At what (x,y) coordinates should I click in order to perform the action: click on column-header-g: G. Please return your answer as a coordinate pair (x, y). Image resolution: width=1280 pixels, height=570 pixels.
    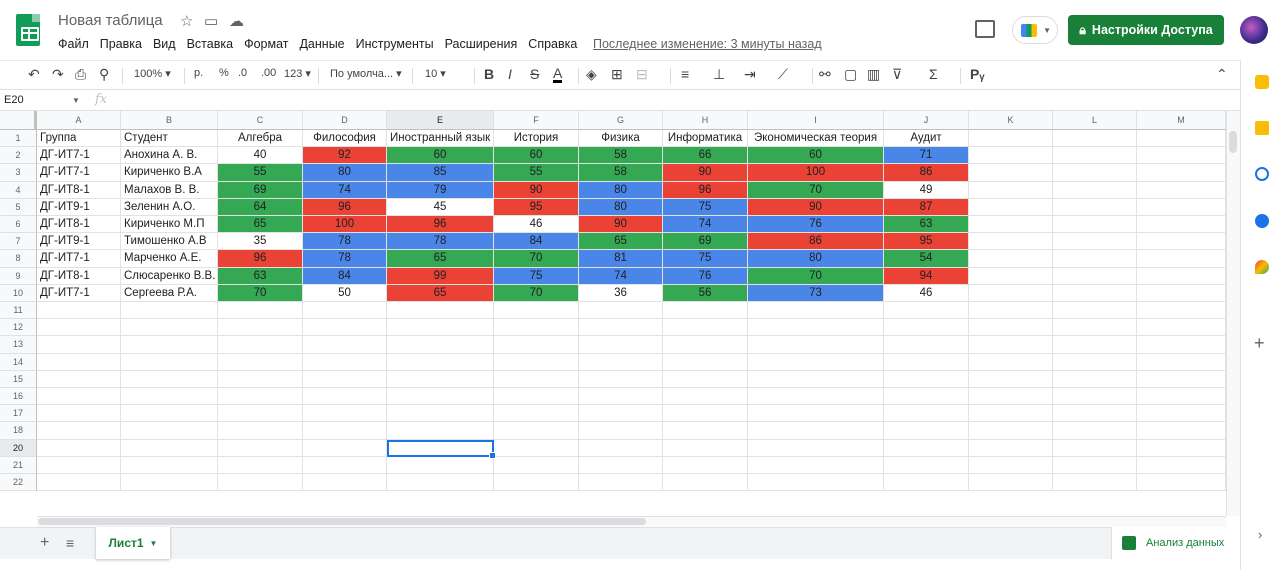
    Looking at the image, I should click on (621, 120).